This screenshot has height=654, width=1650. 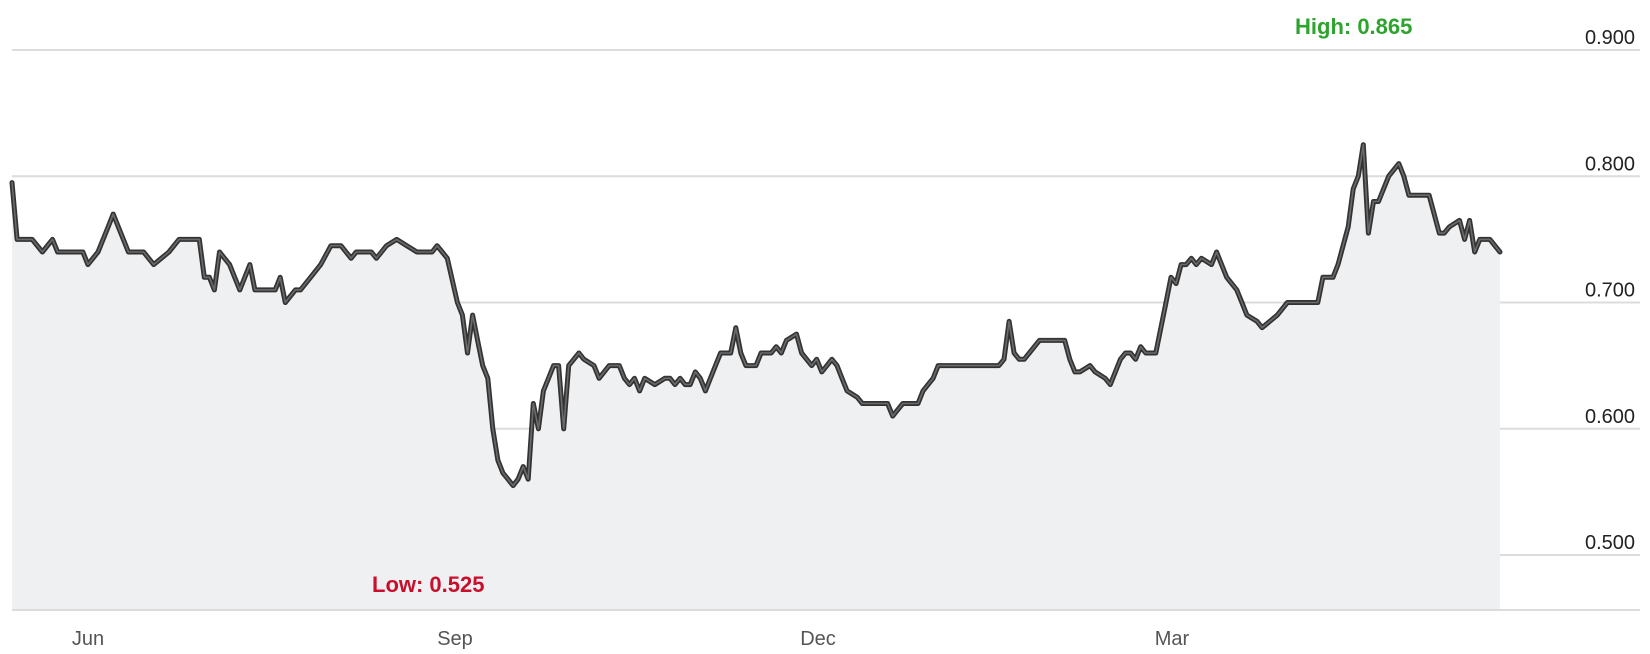 What do you see at coordinates (1610, 417) in the screenshot?
I see `y-tick-label: 0.600` at bounding box center [1610, 417].